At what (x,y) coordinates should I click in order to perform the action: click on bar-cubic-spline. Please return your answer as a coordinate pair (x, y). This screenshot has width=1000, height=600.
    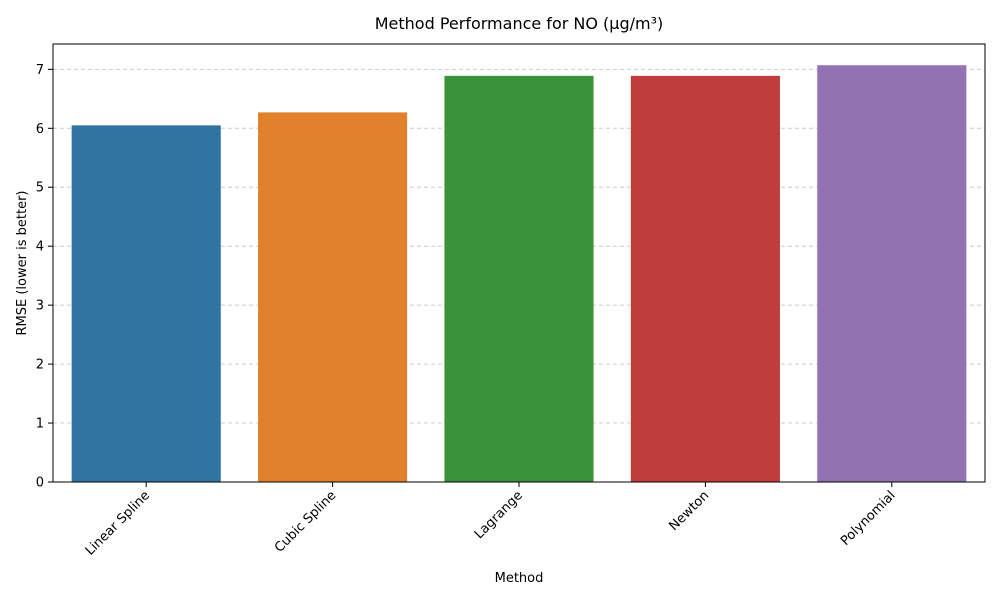
    Looking at the image, I should click on (333, 297).